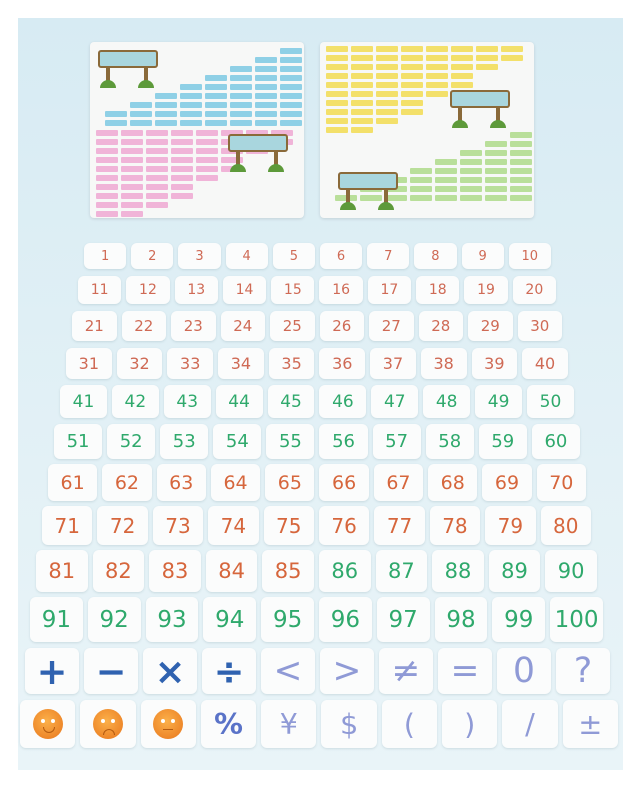 This screenshot has height=797, width=640. Describe the element at coordinates (111, 671) in the screenshot. I see `symbol-card: −` at that location.